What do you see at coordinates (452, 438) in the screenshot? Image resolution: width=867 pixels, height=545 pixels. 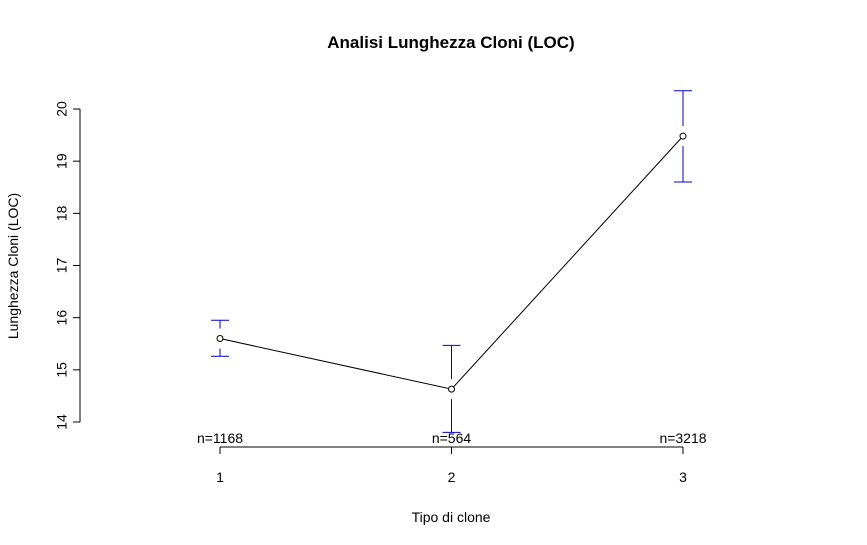 I see `n-label: n=564` at bounding box center [452, 438].